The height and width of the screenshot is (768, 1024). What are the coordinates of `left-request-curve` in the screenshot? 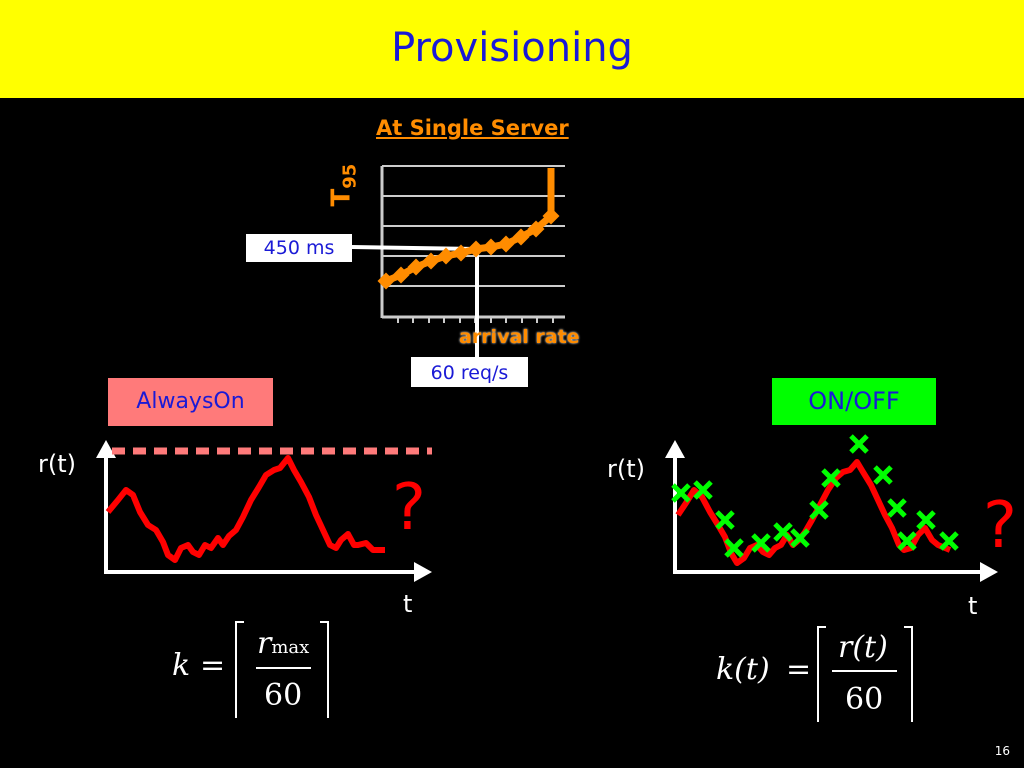 It's located at (245, 509).